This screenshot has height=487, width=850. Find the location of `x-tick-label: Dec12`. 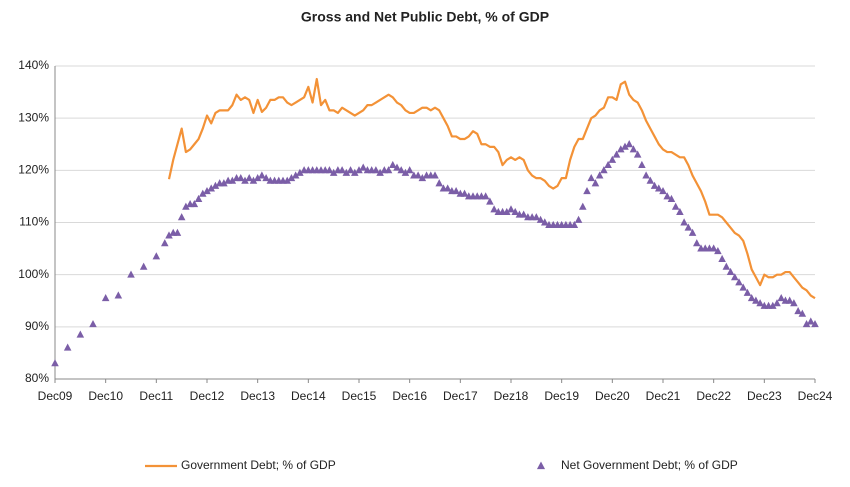

x-tick-label: Dec12 is located at coordinates (207, 396).